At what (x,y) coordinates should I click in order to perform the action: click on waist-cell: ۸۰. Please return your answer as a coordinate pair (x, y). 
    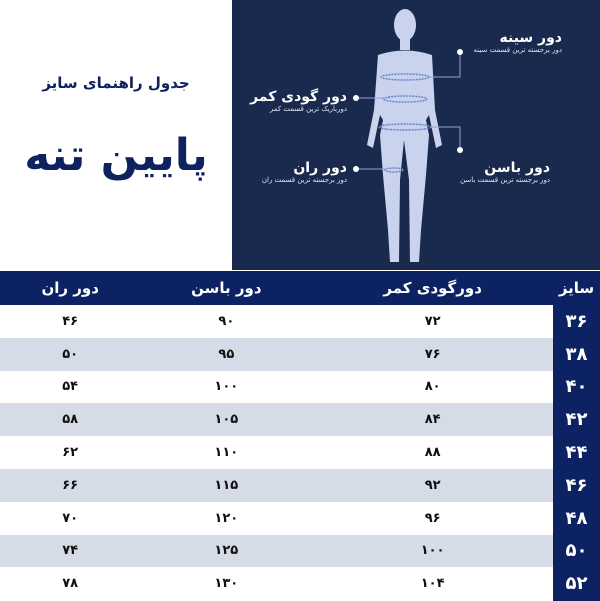
    Looking at the image, I should click on (432, 387).